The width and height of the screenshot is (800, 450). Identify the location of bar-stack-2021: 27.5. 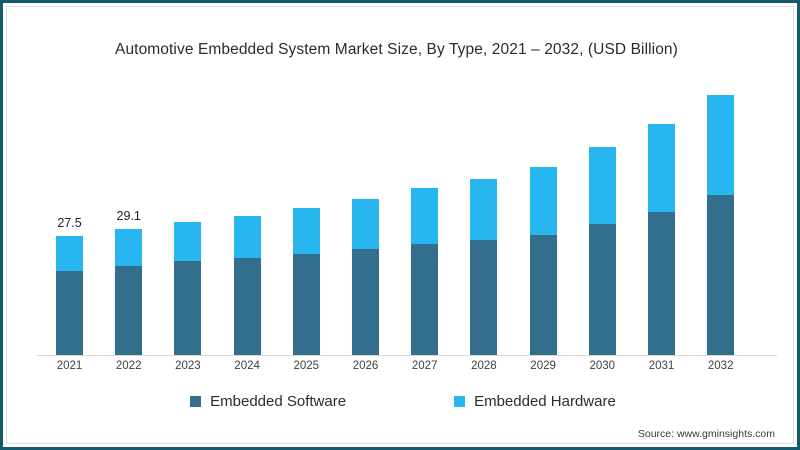
(69, 285).